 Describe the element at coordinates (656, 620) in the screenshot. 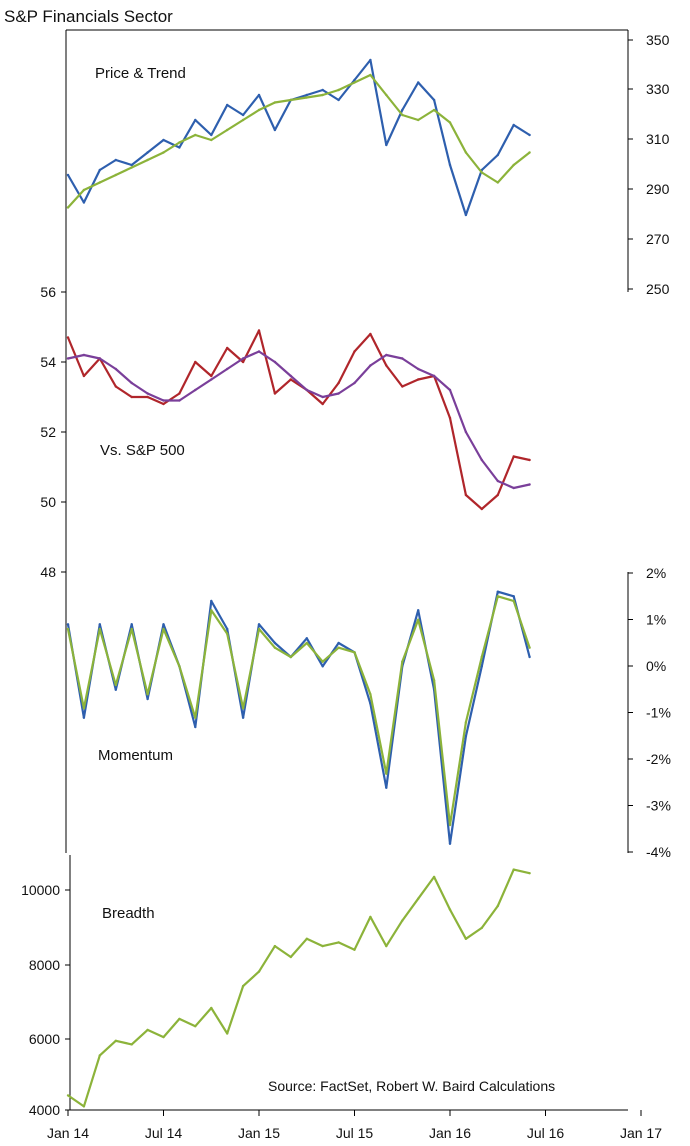

I see `y-tick-label: 1%` at that location.